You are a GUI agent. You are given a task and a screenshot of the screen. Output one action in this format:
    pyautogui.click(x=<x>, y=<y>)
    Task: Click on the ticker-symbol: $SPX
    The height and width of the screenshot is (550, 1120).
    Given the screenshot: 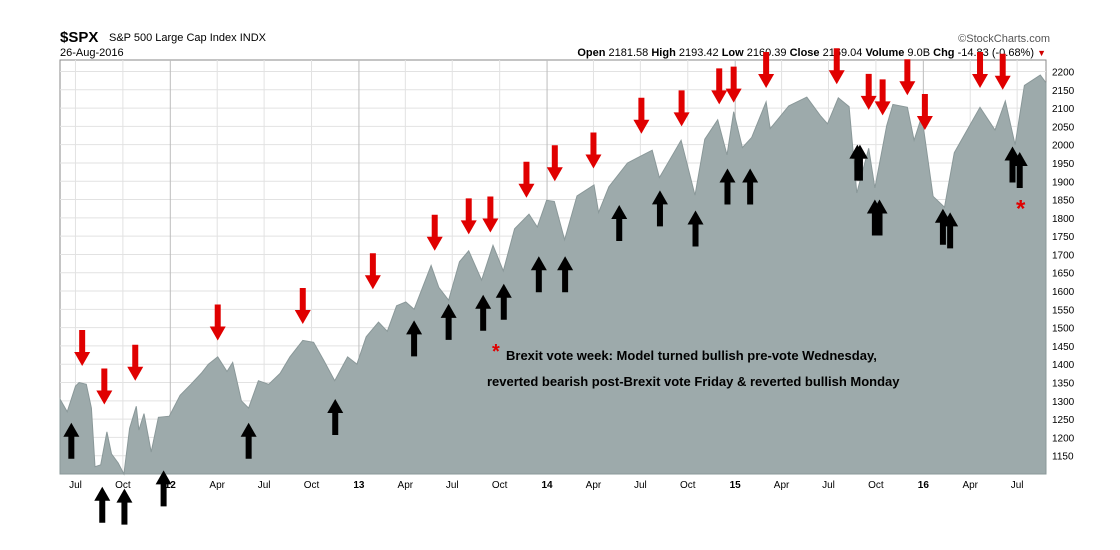 What is the action you would take?
    pyautogui.click(x=79, y=37)
    